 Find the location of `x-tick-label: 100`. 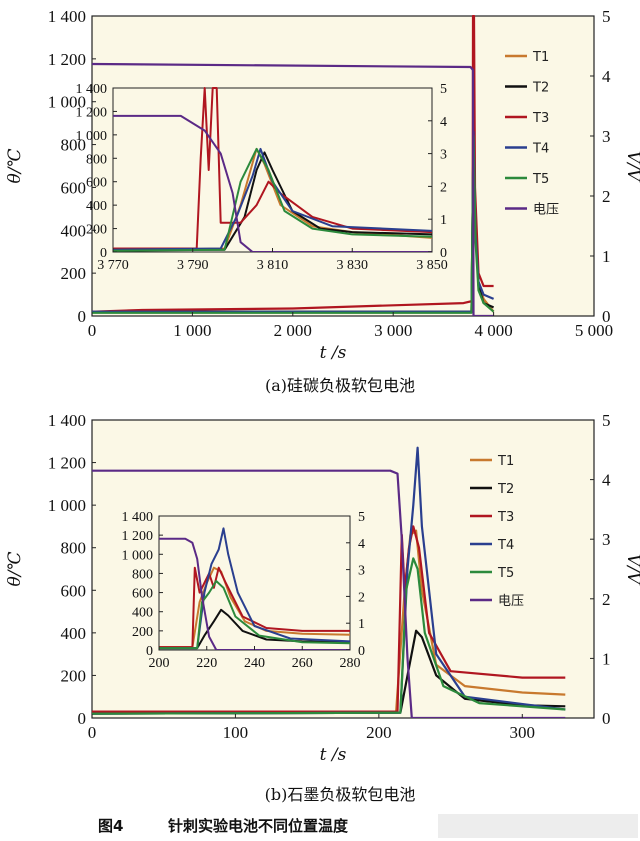

x-tick-label: 100 is located at coordinates (236, 732).